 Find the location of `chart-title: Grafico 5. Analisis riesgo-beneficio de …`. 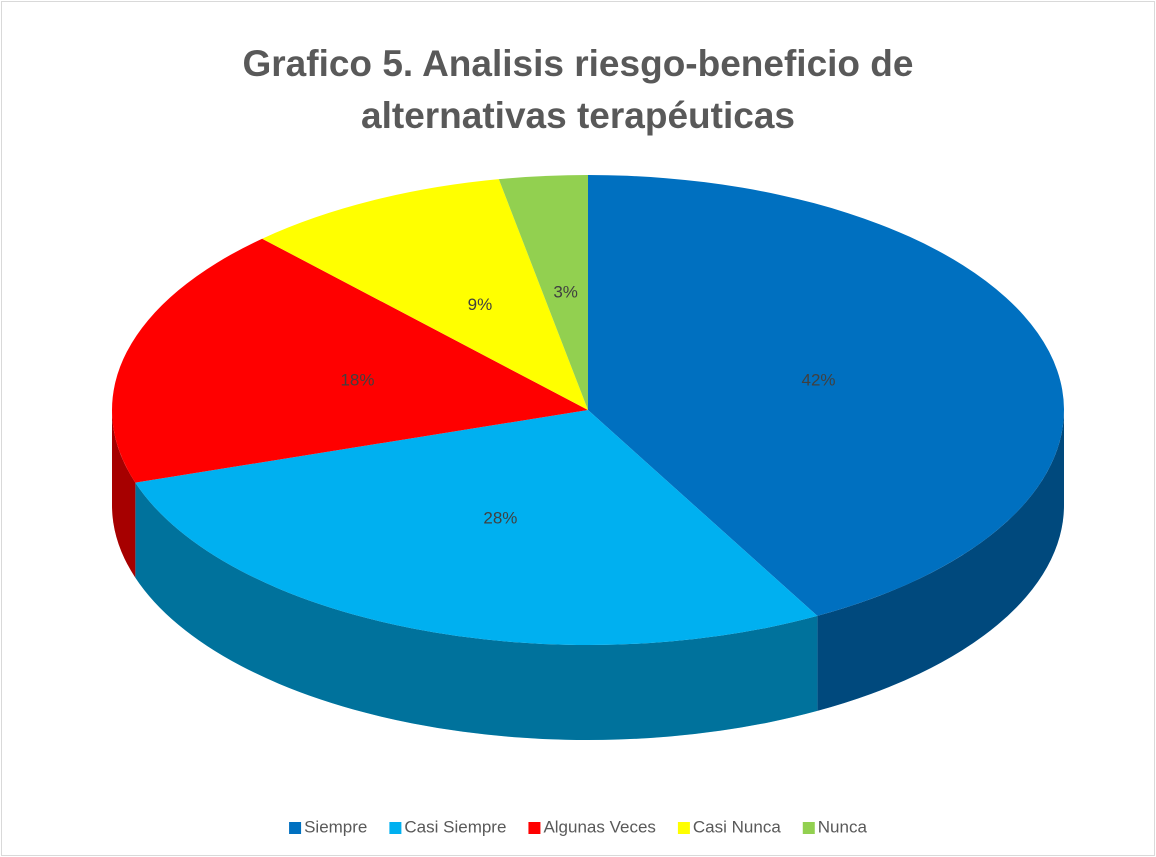

chart-title: Grafico 5. Analisis riesgo-beneficio de … is located at coordinates (578, 89).